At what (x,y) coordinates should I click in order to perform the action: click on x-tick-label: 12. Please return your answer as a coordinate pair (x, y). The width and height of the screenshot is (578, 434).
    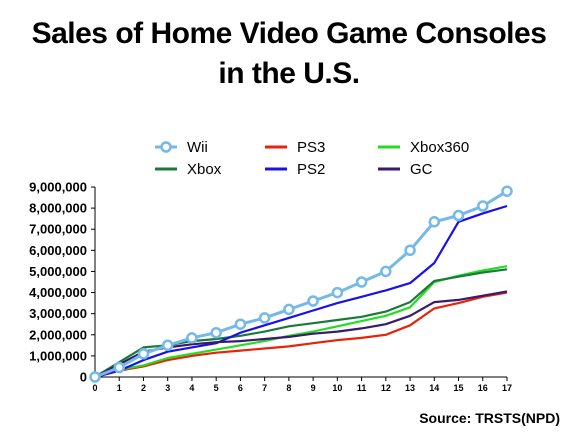
    Looking at the image, I should click on (386, 388).